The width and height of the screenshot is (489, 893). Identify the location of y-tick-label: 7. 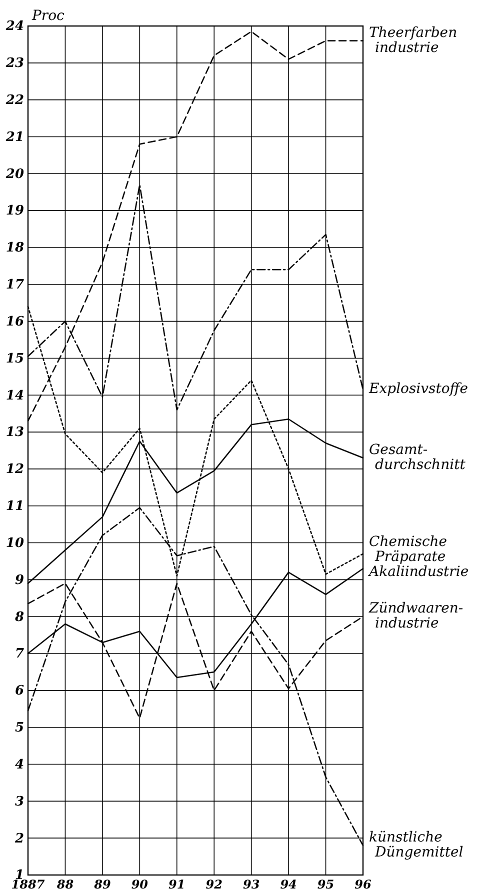
(19, 654).